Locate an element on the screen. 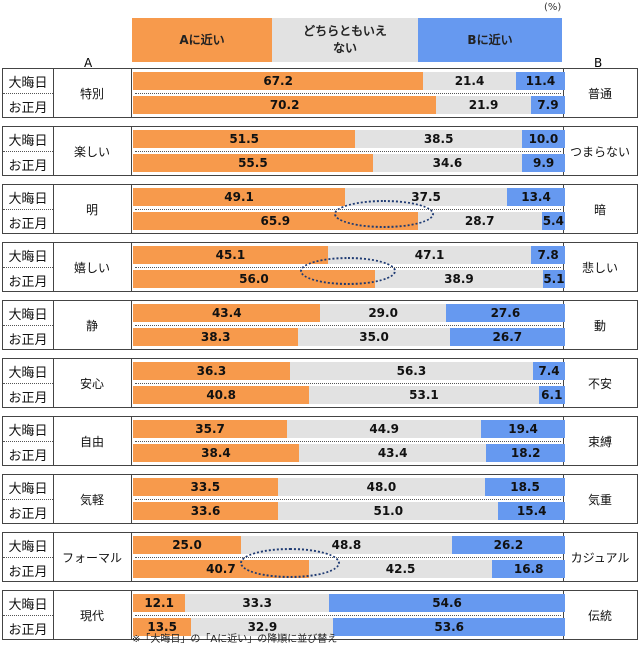 The height and width of the screenshot is (645, 640). bar-segment: 21.4 is located at coordinates (469, 81).